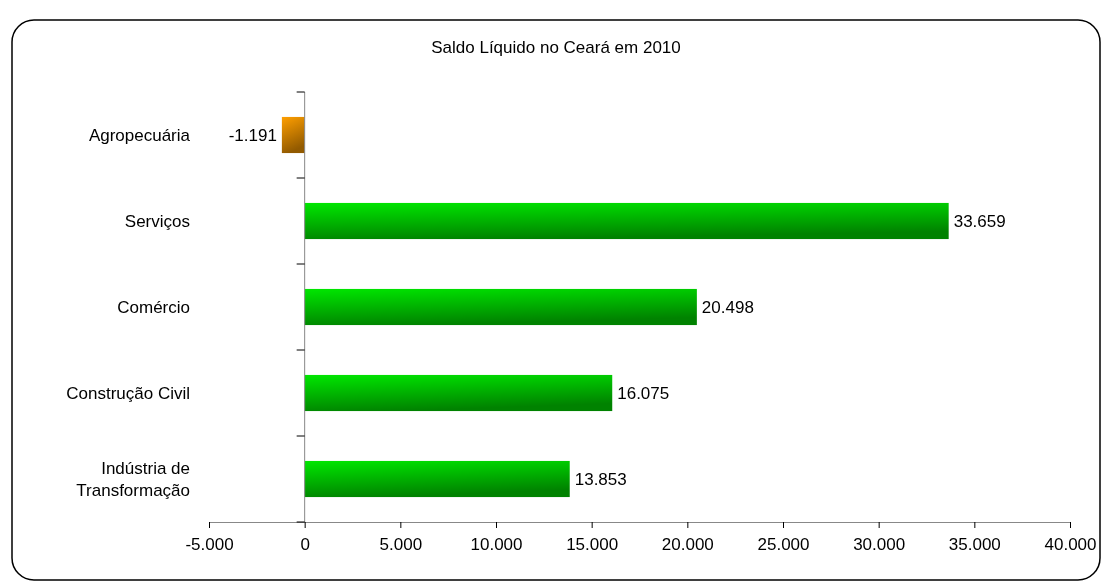 Image resolution: width=1111 pixels, height=585 pixels. Describe the element at coordinates (783, 544) in the screenshot. I see `x-tick-label: 25.000` at that location.